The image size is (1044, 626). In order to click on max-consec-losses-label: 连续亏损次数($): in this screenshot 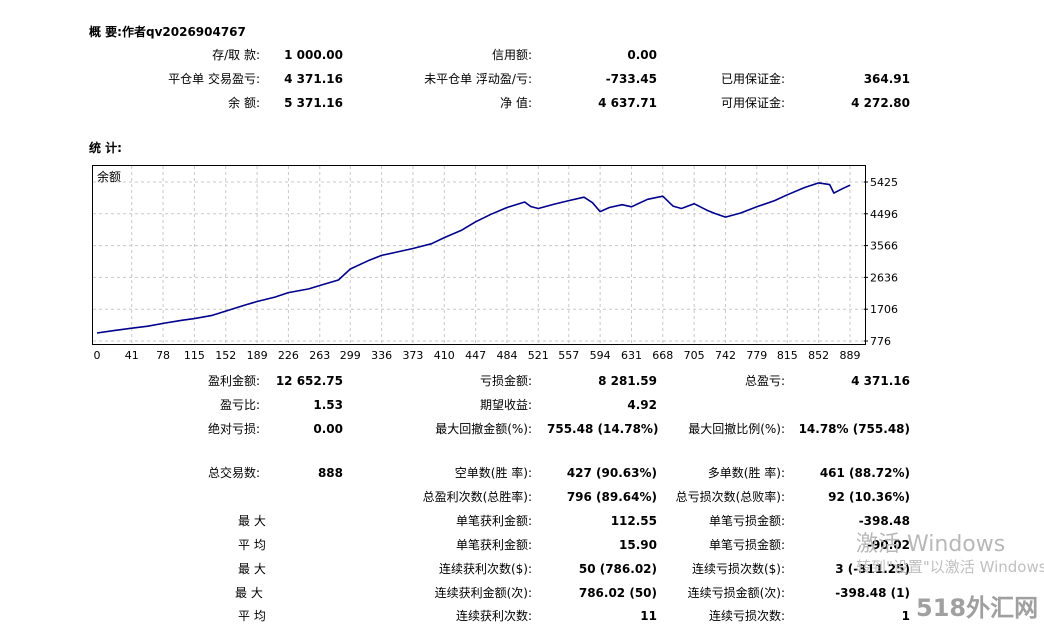, I will do `click(738, 569)`.